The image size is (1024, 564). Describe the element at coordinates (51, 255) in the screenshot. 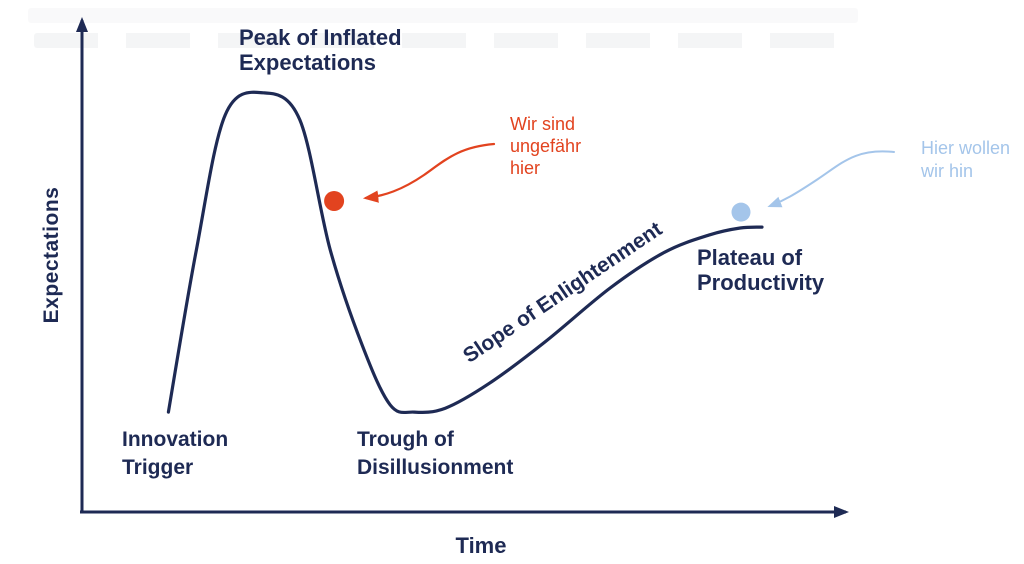

I see `y-axis-label: Expectations` at that location.